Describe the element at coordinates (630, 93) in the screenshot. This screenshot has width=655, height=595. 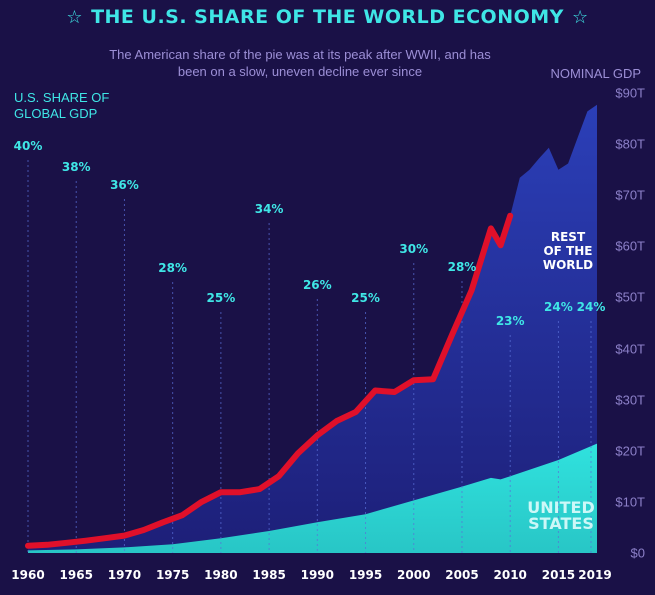
I see `y-tick-label: $90T` at that location.